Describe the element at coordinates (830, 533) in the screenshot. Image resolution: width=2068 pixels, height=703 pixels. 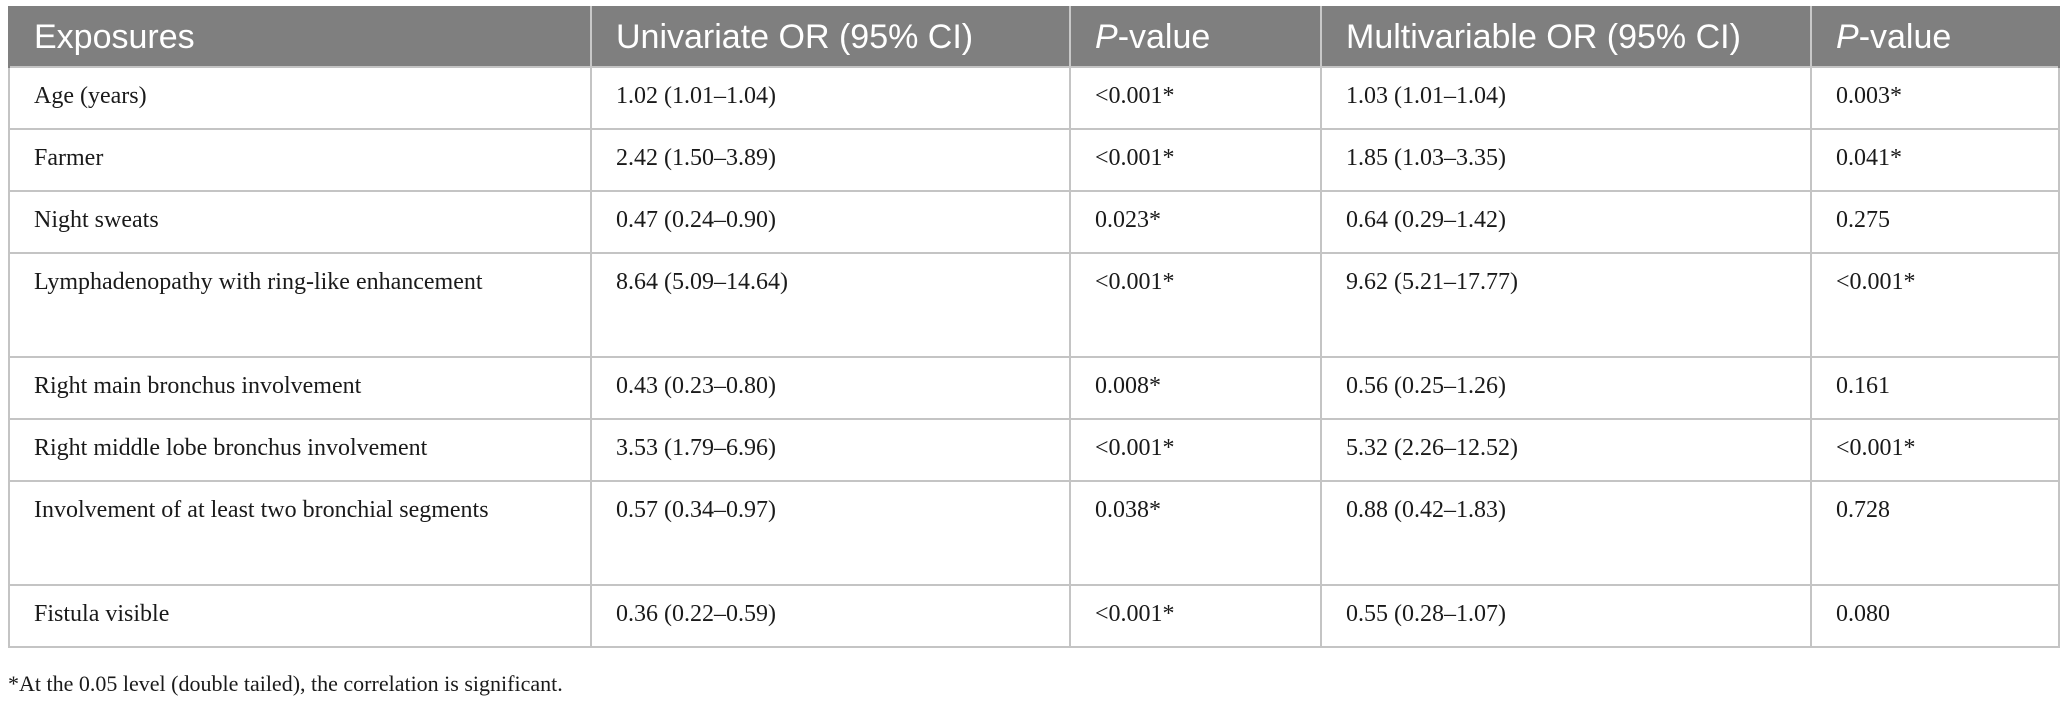
I see `cell-univariate-or: 0.57 (0.34–0.97)` at that location.